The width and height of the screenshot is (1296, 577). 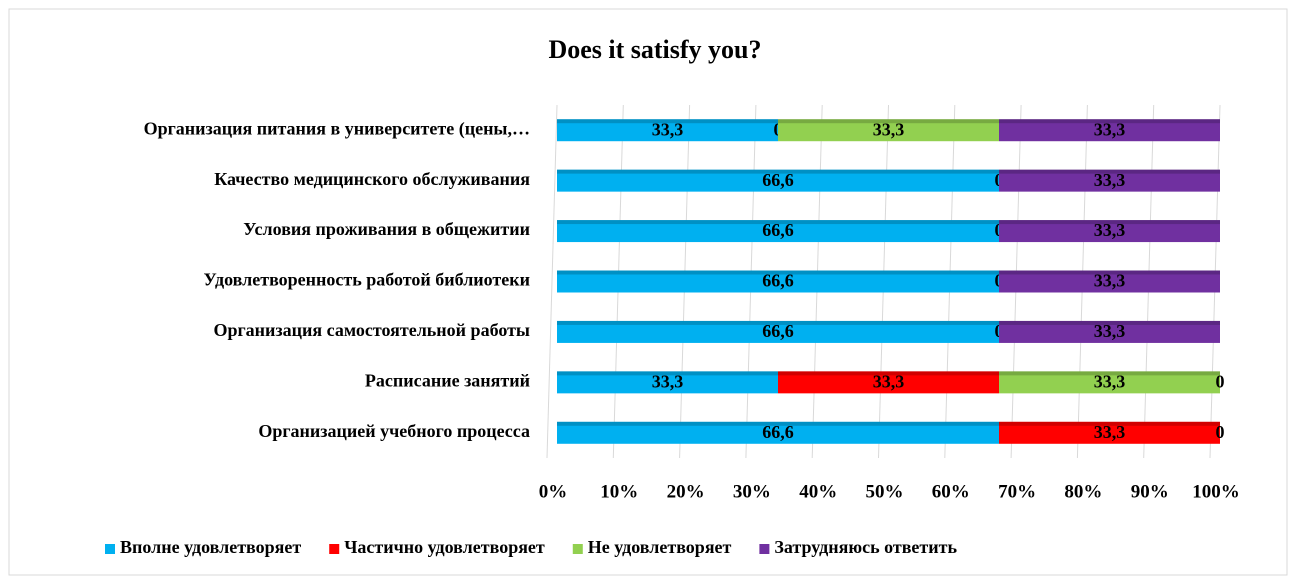 What do you see at coordinates (951, 491) in the screenshot?
I see `x-tick-label: 60%` at bounding box center [951, 491].